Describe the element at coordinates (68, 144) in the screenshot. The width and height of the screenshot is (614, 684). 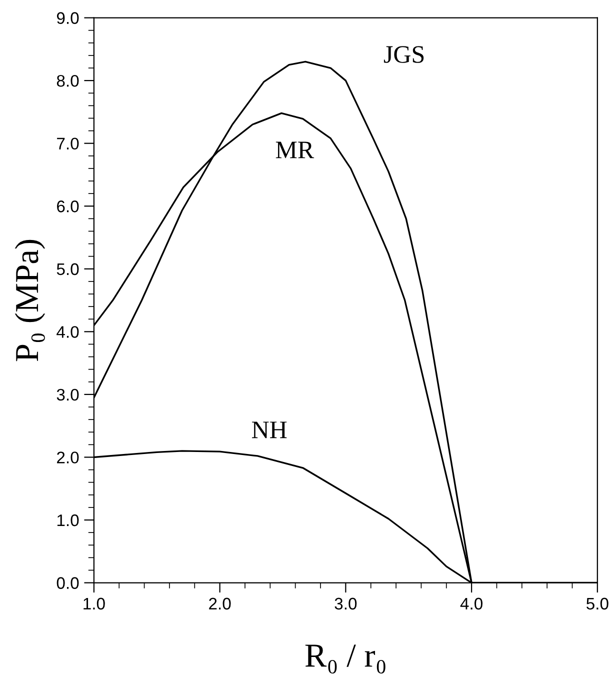
I see `y-tick-label: 7.0` at that location.